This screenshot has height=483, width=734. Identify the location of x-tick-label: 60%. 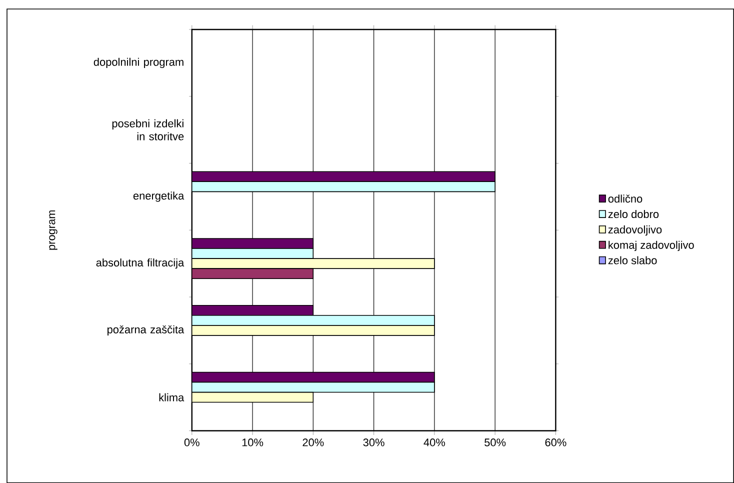
(555, 442).